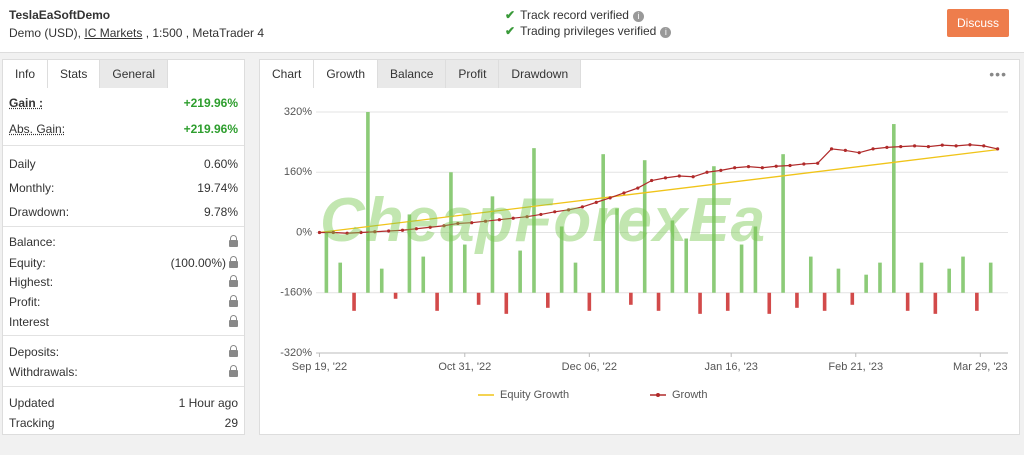 The width and height of the screenshot is (1024, 455). Describe the element at coordinates (574, 15) in the screenshot. I see `verification: ✔ Track record verified i` at that location.